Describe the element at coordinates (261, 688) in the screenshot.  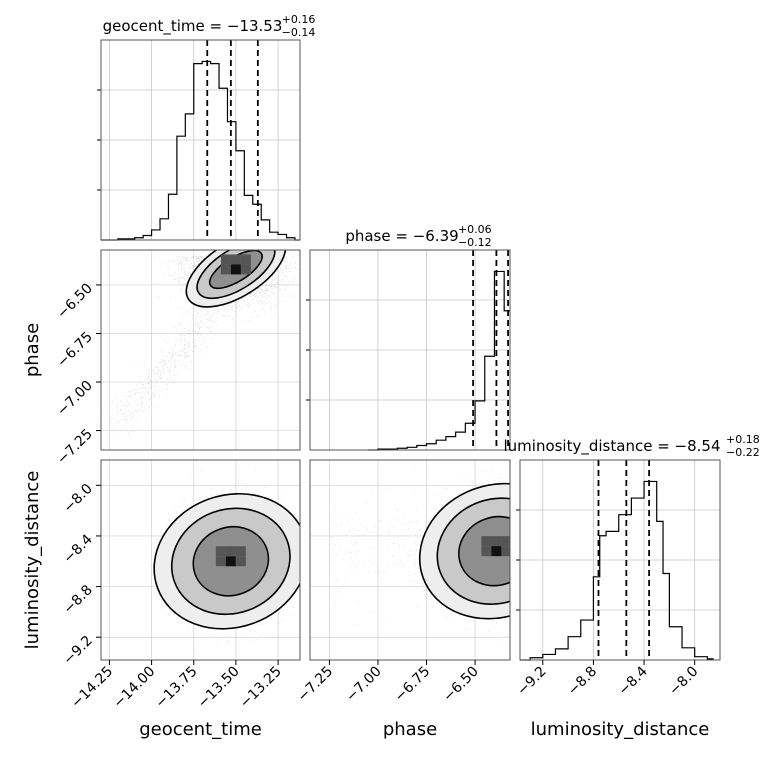
I see `x-tick-label-geocent_time: −13.25` at that location.